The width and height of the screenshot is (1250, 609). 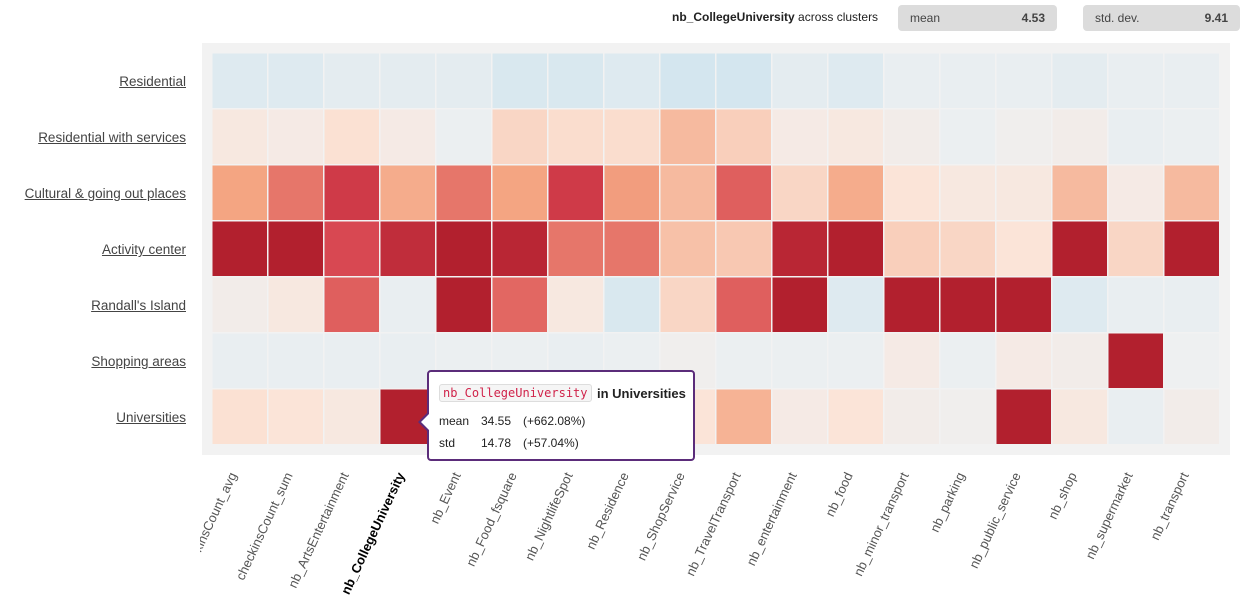 I want to click on column-label: nb_entertainment, so click(x=771, y=519).